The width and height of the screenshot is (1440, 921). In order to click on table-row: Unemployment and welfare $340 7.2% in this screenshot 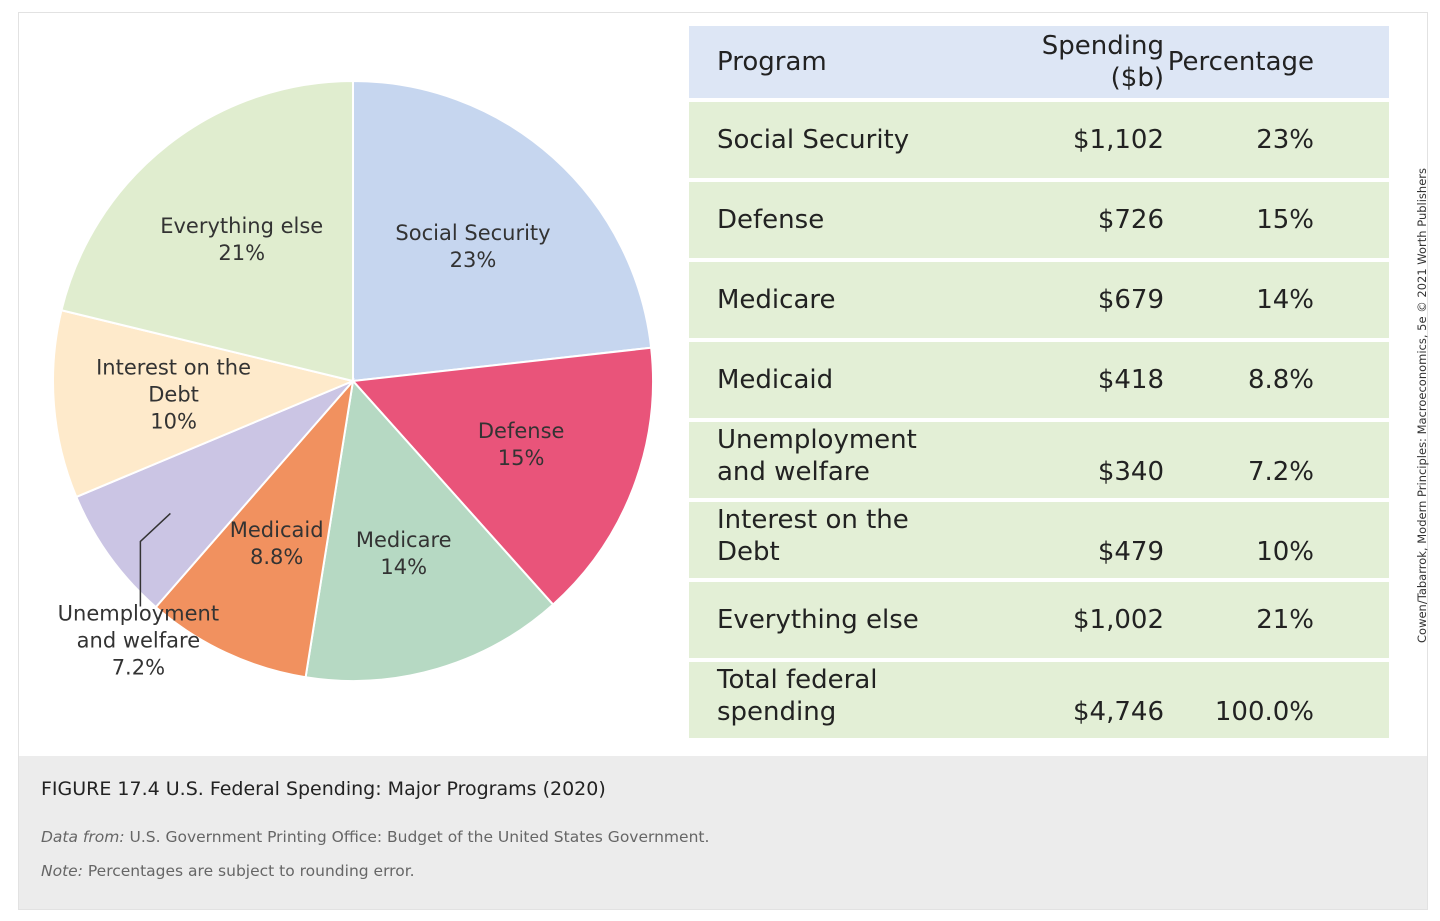, I will do `click(1039, 460)`.